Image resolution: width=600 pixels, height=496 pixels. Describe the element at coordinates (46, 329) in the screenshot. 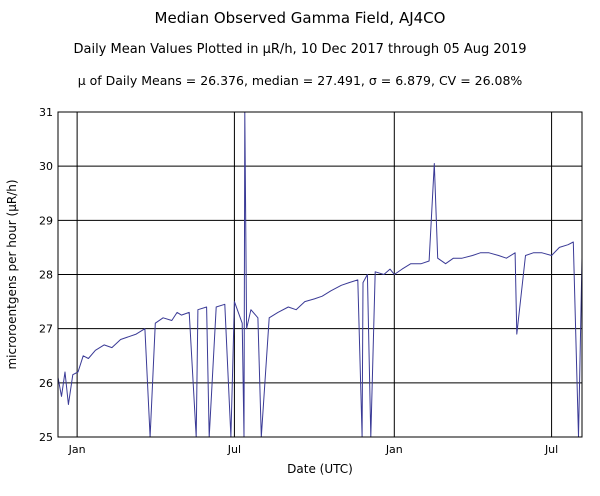

I see `y-tick-label: 27` at that location.